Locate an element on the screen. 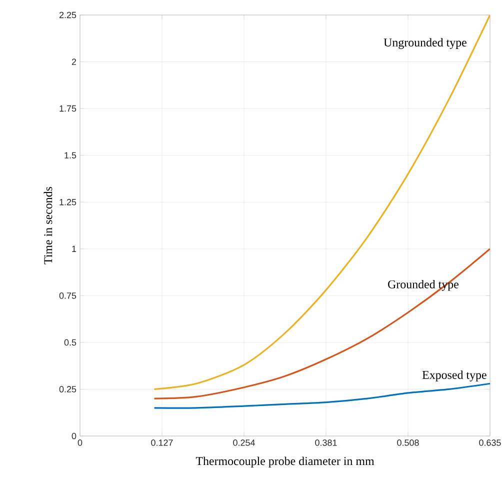  y-tick-label: 0.5 is located at coordinates (70, 342).